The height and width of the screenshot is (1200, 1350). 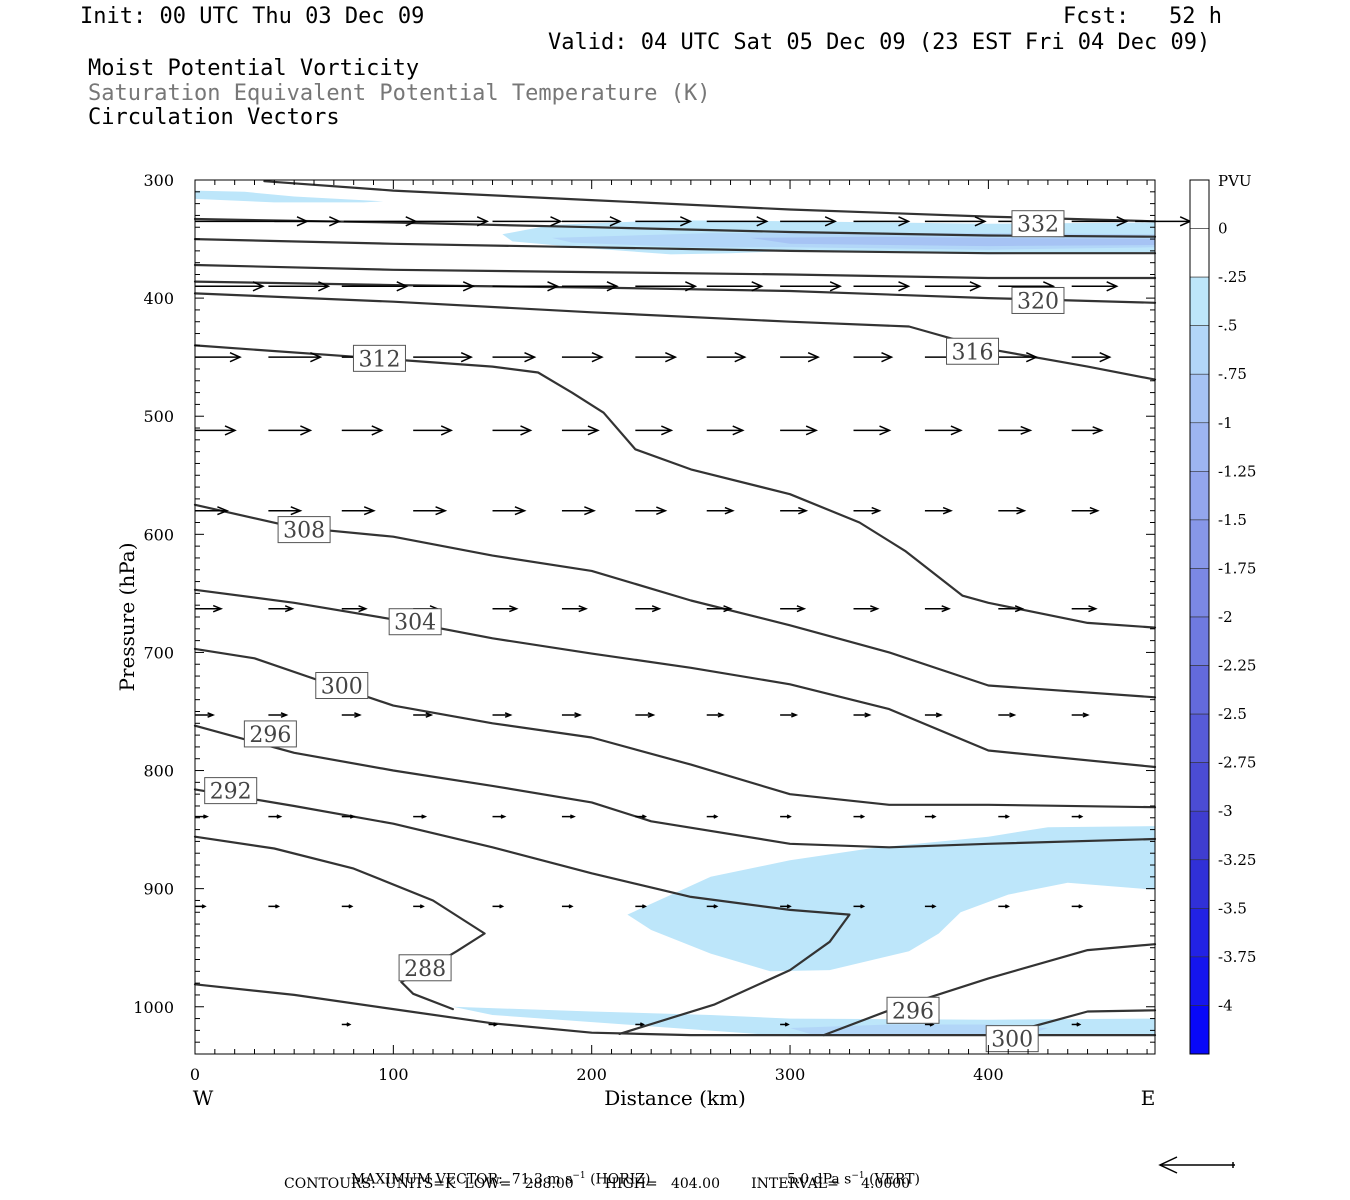 What do you see at coordinates (858, 1176) in the screenshot?
I see `vert-exponent: −1` at bounding box center [858, 1176].